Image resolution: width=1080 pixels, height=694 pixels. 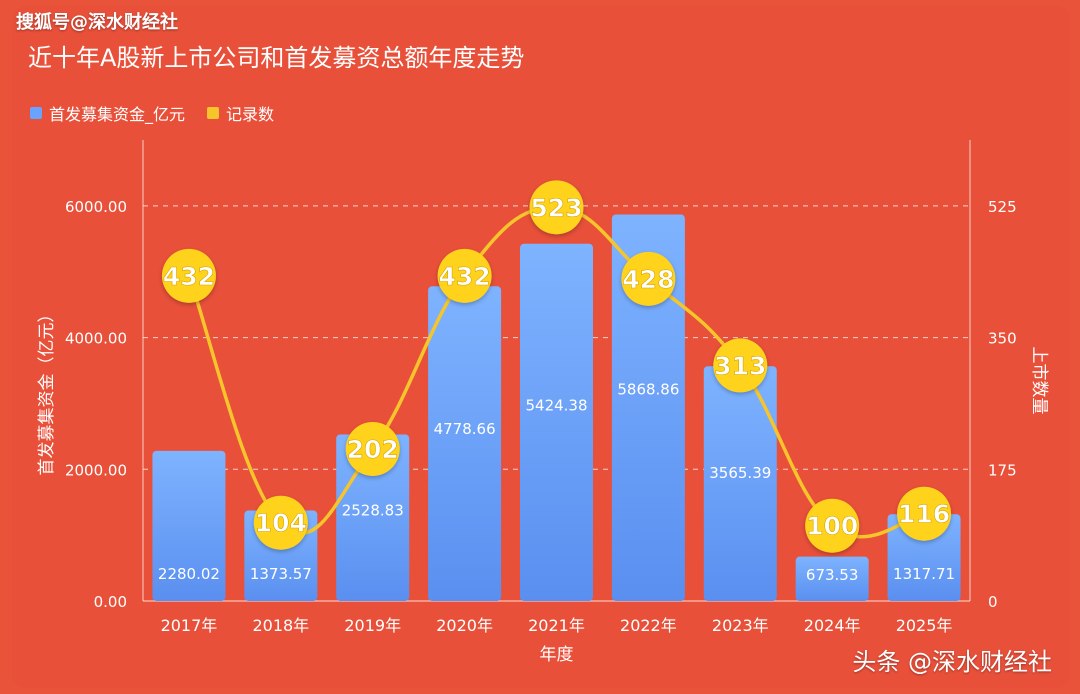 I want to click on x-tick-label: 2025年, so click(x=924, y=625).